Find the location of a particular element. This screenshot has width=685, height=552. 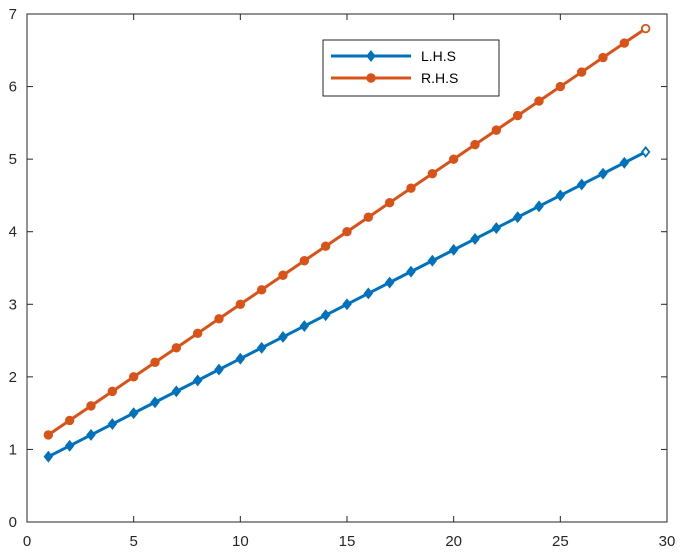

x-tick-label: 10 is located at coordinates (240, 541).